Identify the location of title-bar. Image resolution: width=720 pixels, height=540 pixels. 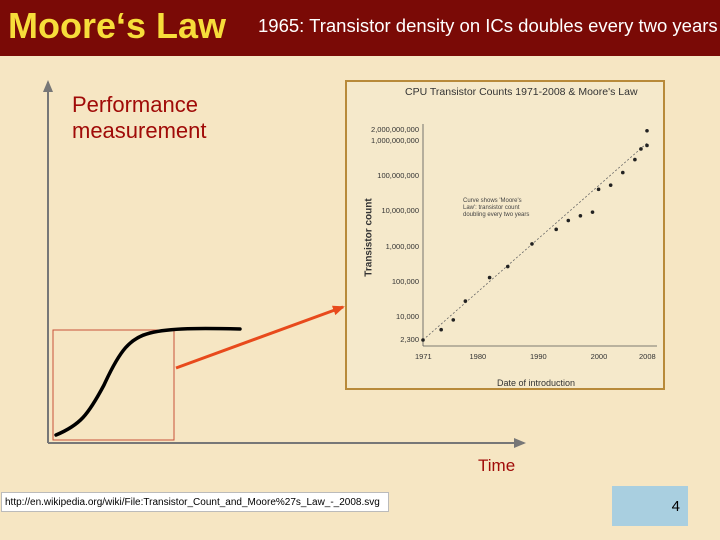
(360, 28).